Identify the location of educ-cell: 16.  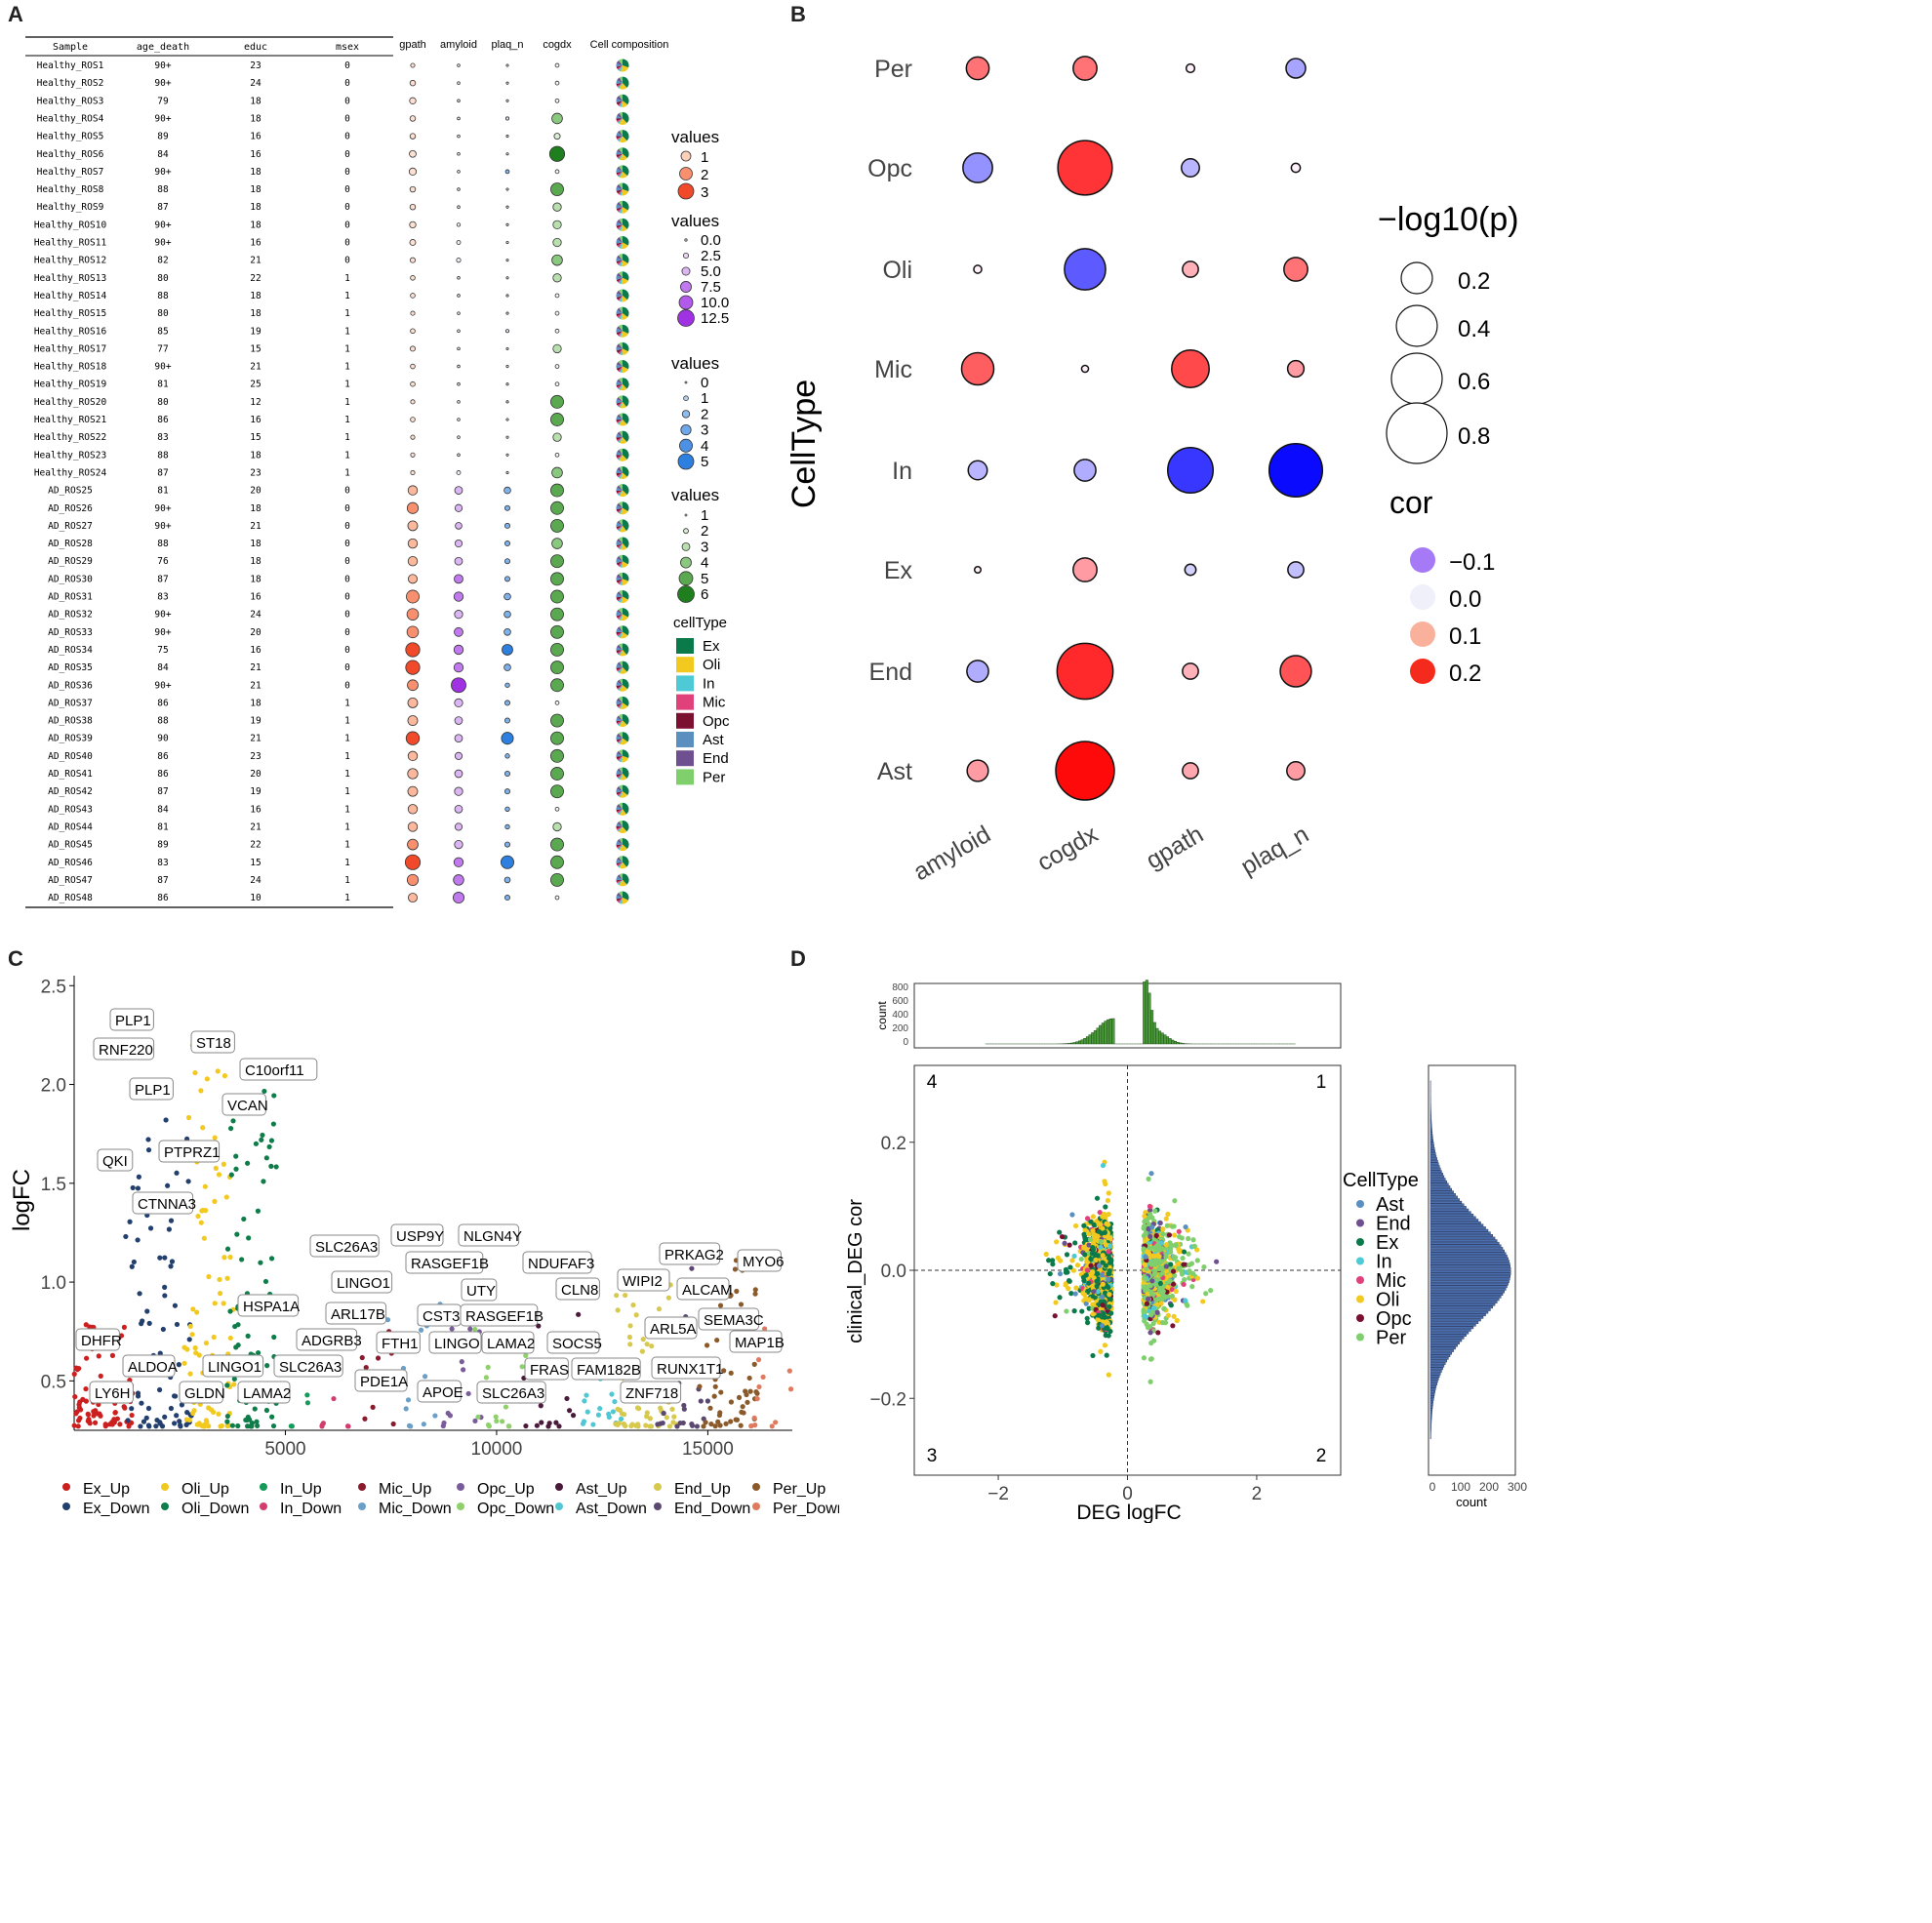
(256, 650).